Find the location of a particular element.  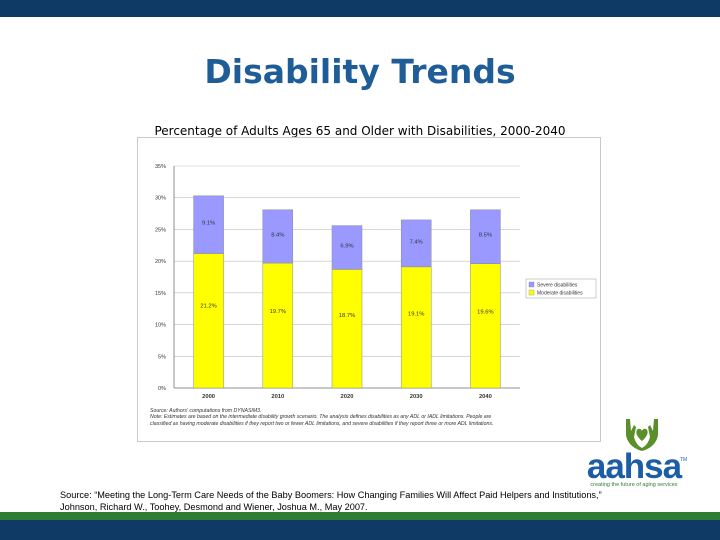

y-tick-label: 35% is located at coordinates (160, 167).